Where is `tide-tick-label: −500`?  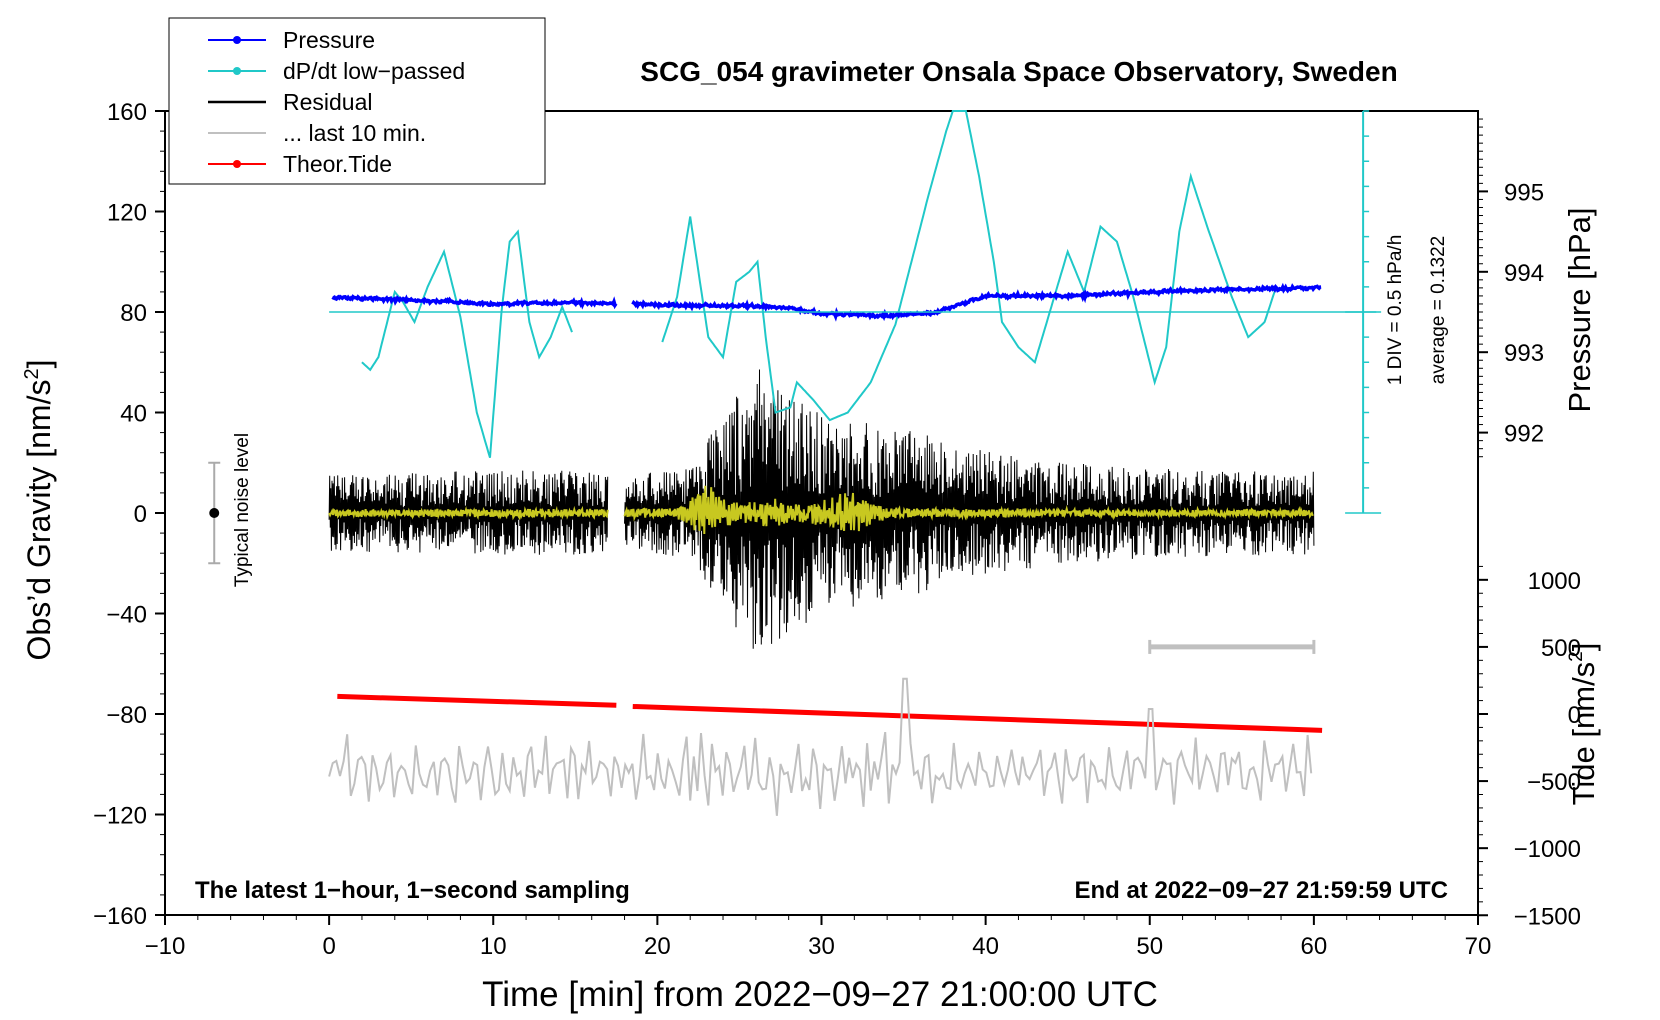 tide-tick-label: −500 is located at coordinates (1554, 782).